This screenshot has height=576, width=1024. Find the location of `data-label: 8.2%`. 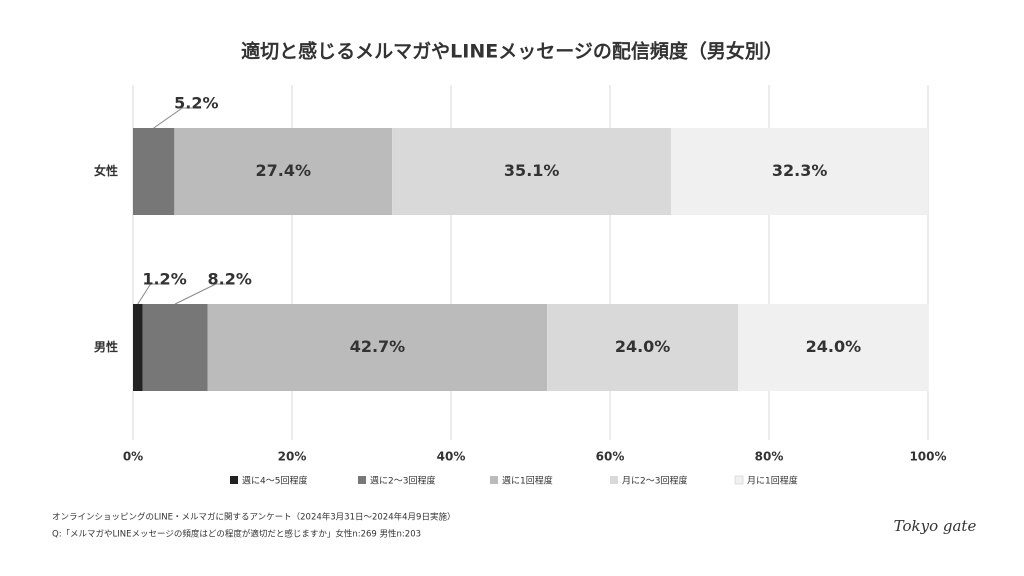

data-label: 8.2% is located at coordinates (230, 279).